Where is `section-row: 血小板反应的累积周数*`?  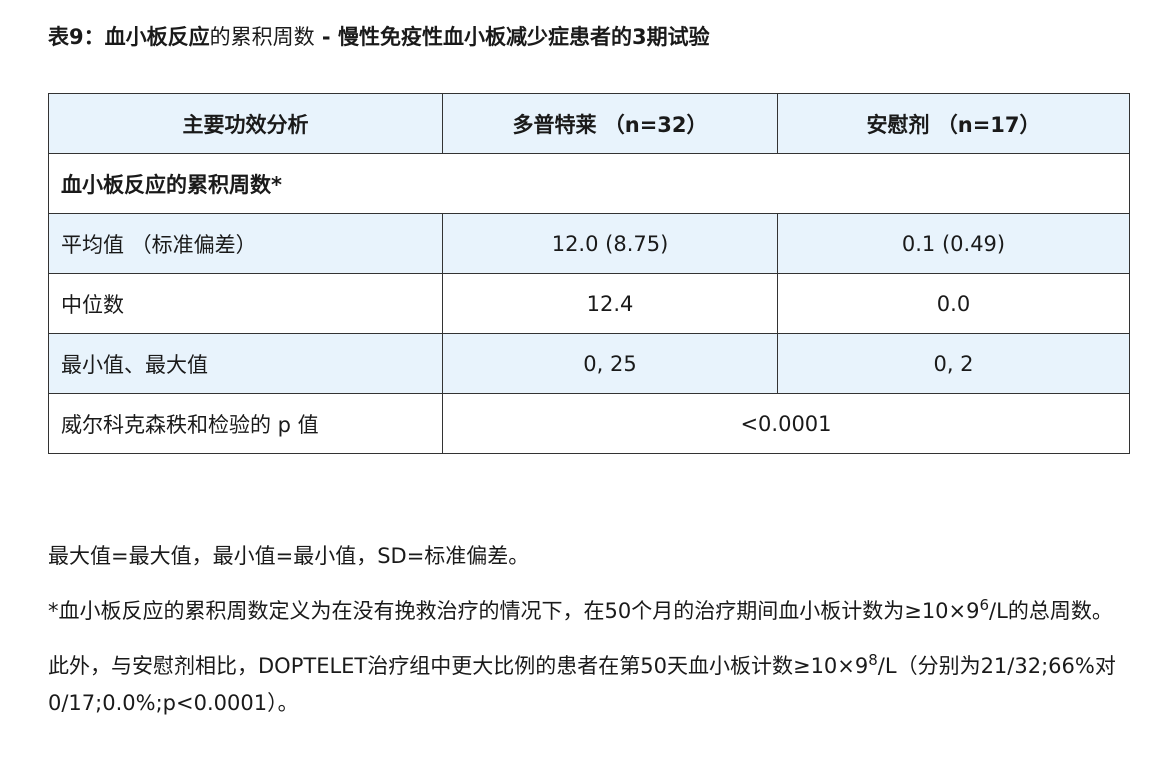
section-row: 血小板反应的累积周数* is located at coordinates (589, 183).